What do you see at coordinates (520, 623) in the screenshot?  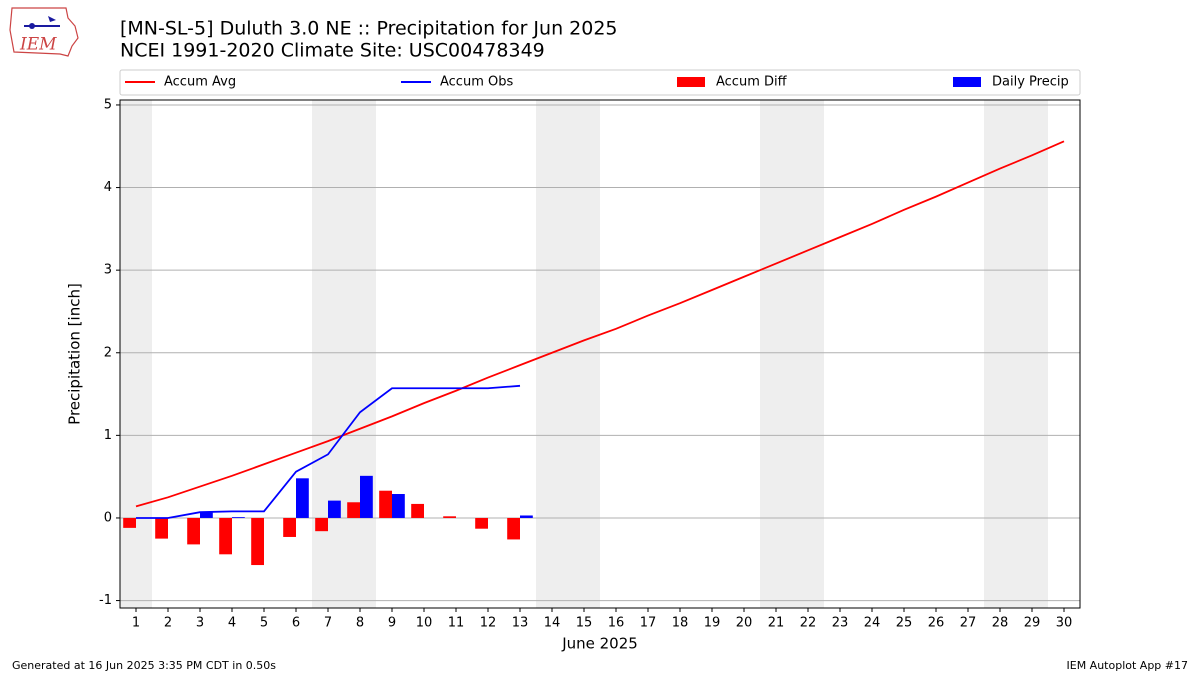 I see `x-tick-label: 13` at bounding box center [520, 623].